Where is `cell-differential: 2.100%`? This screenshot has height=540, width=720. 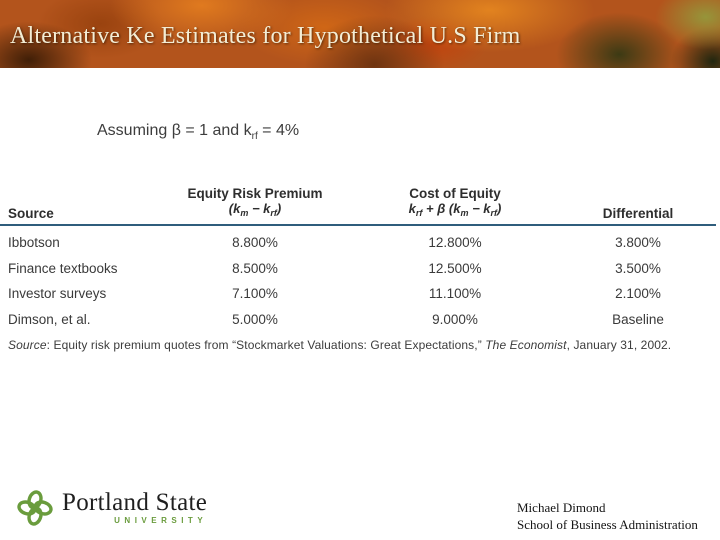 cell-differential: 2.100% is located at coordinates (638, 294).